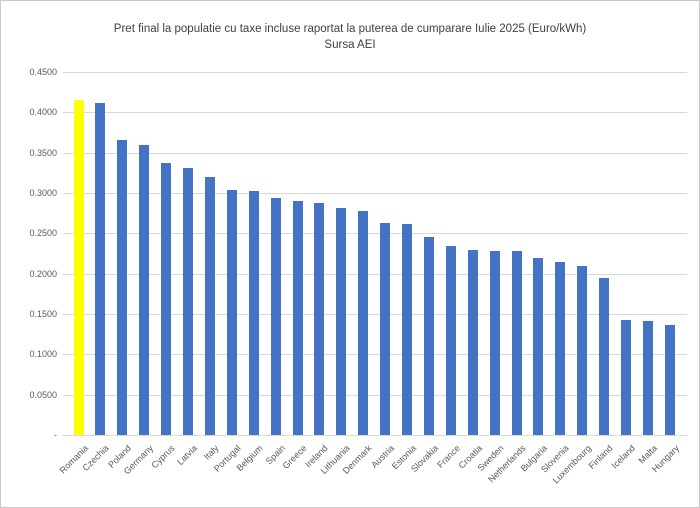 This screenshot has height=508, width=700. I want to click on x-tick-label-finland: Finland, so click(601, 457).